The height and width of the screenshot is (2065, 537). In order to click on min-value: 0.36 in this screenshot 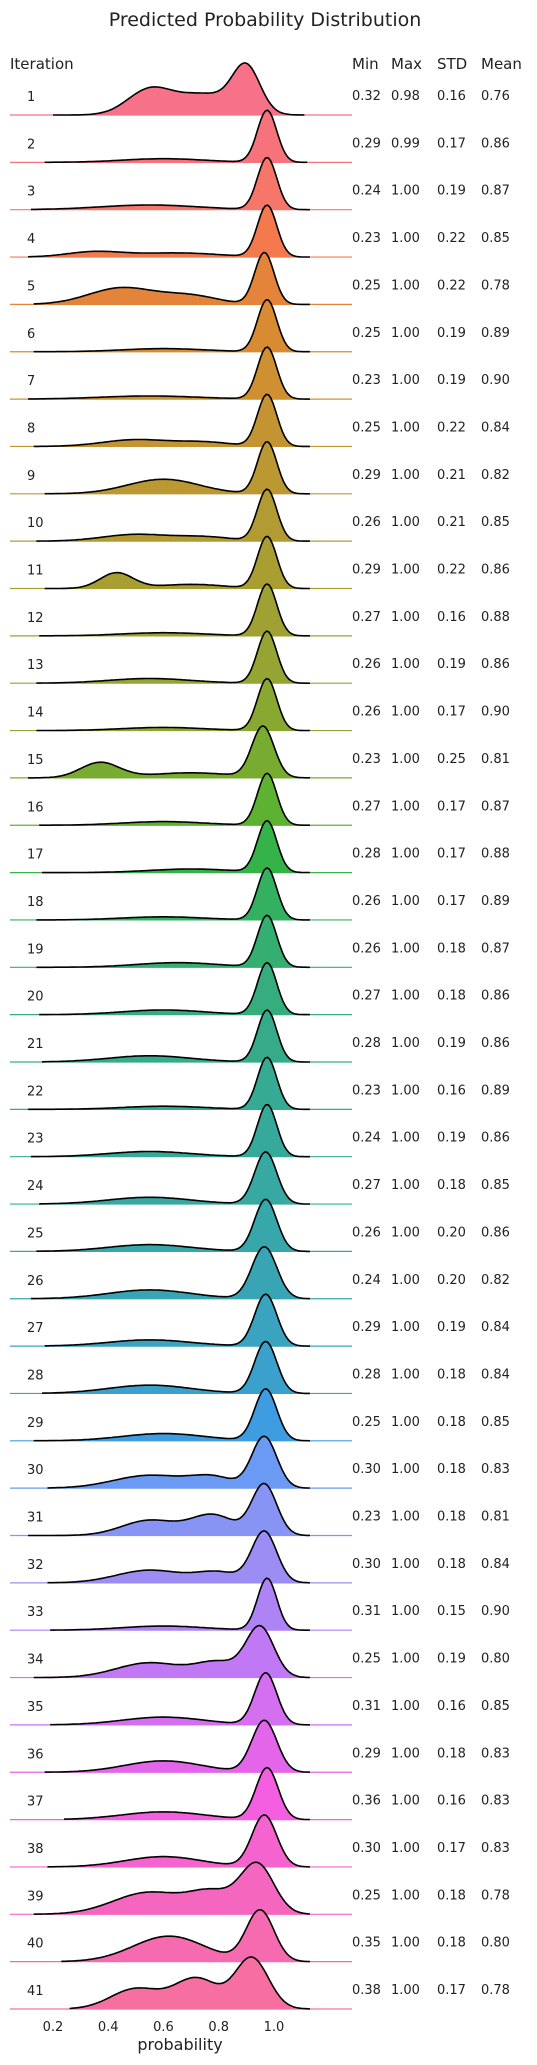, I will do `click(366, 1801)`.